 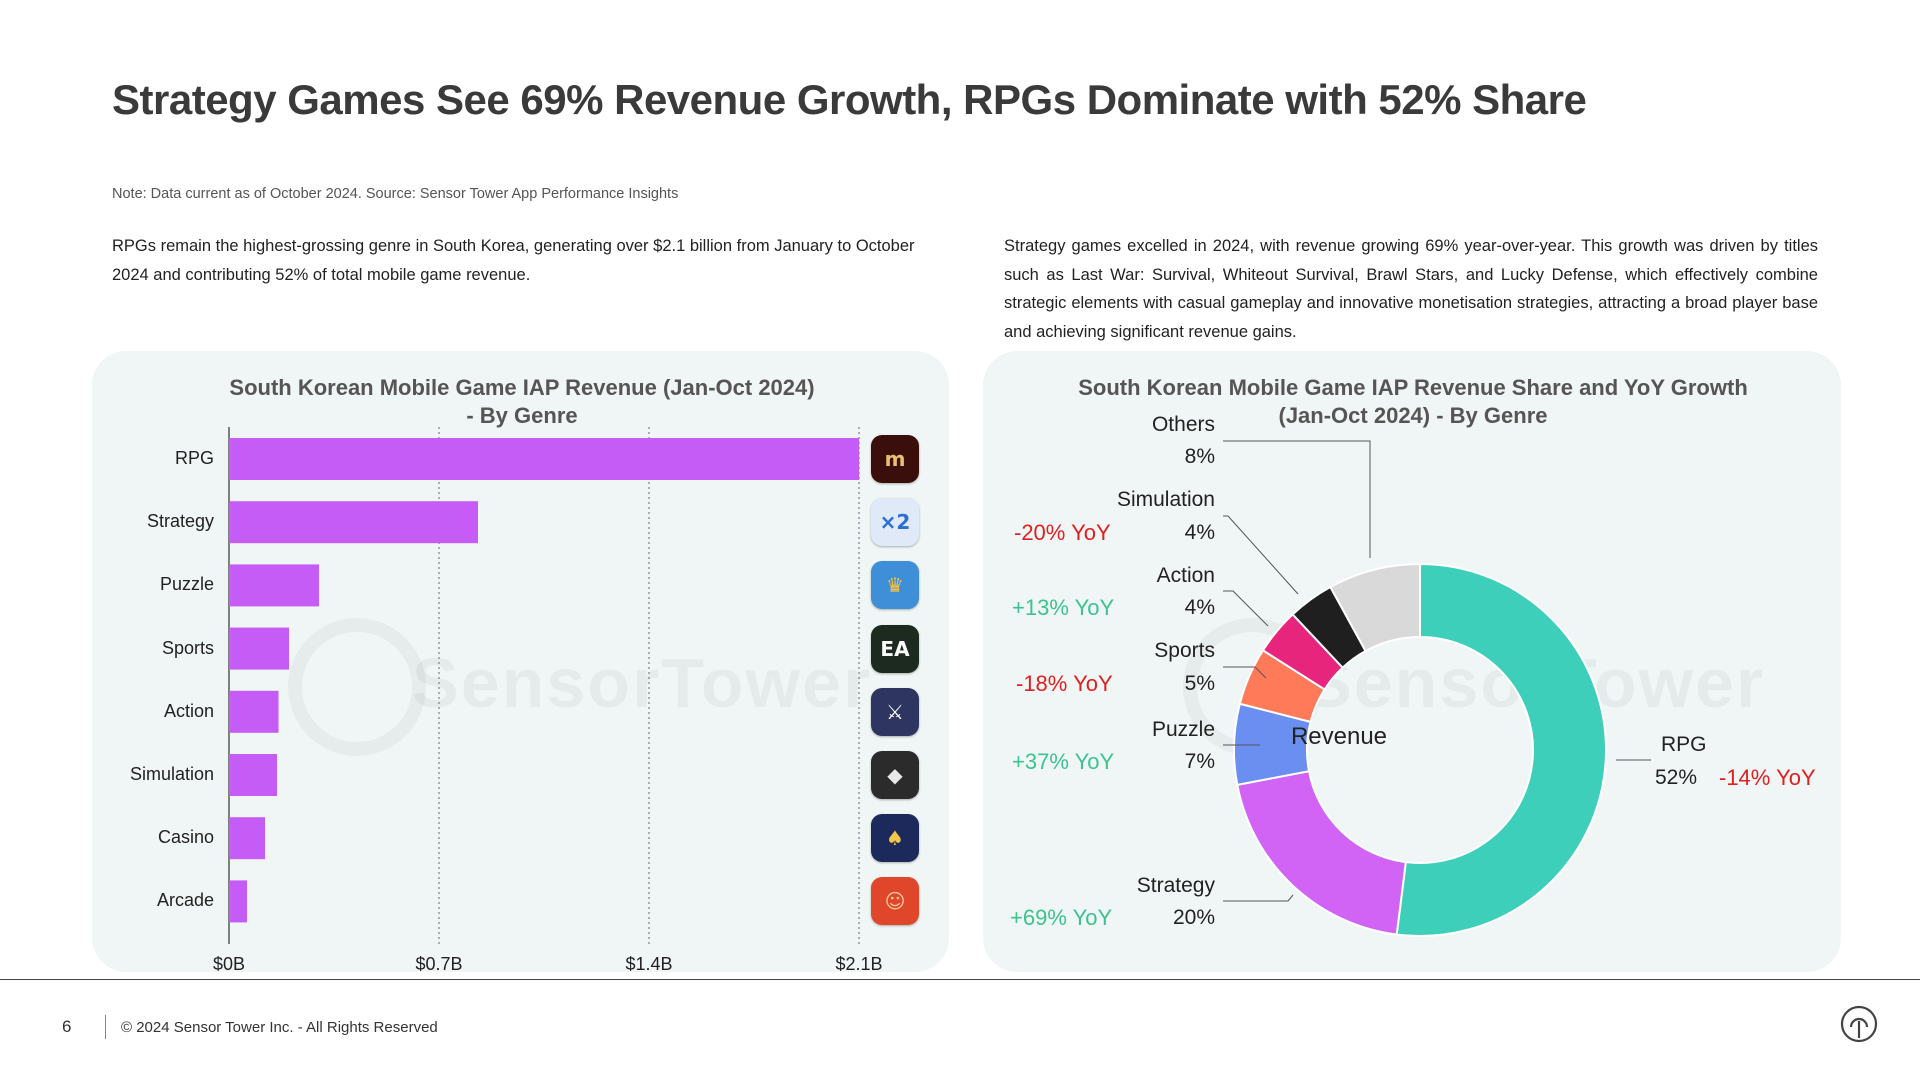 I want to click on netmarble-action-icon: ⚔, so click(x=895, y=711).